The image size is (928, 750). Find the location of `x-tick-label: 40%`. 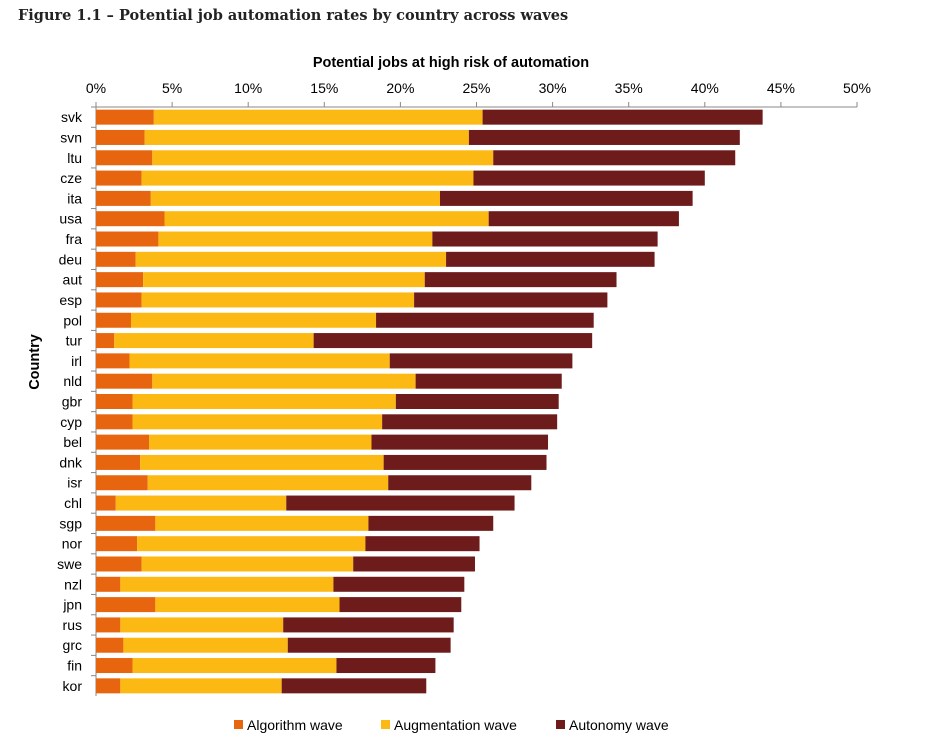

x-tick-label: 40% is located at coordinates (705, 88).